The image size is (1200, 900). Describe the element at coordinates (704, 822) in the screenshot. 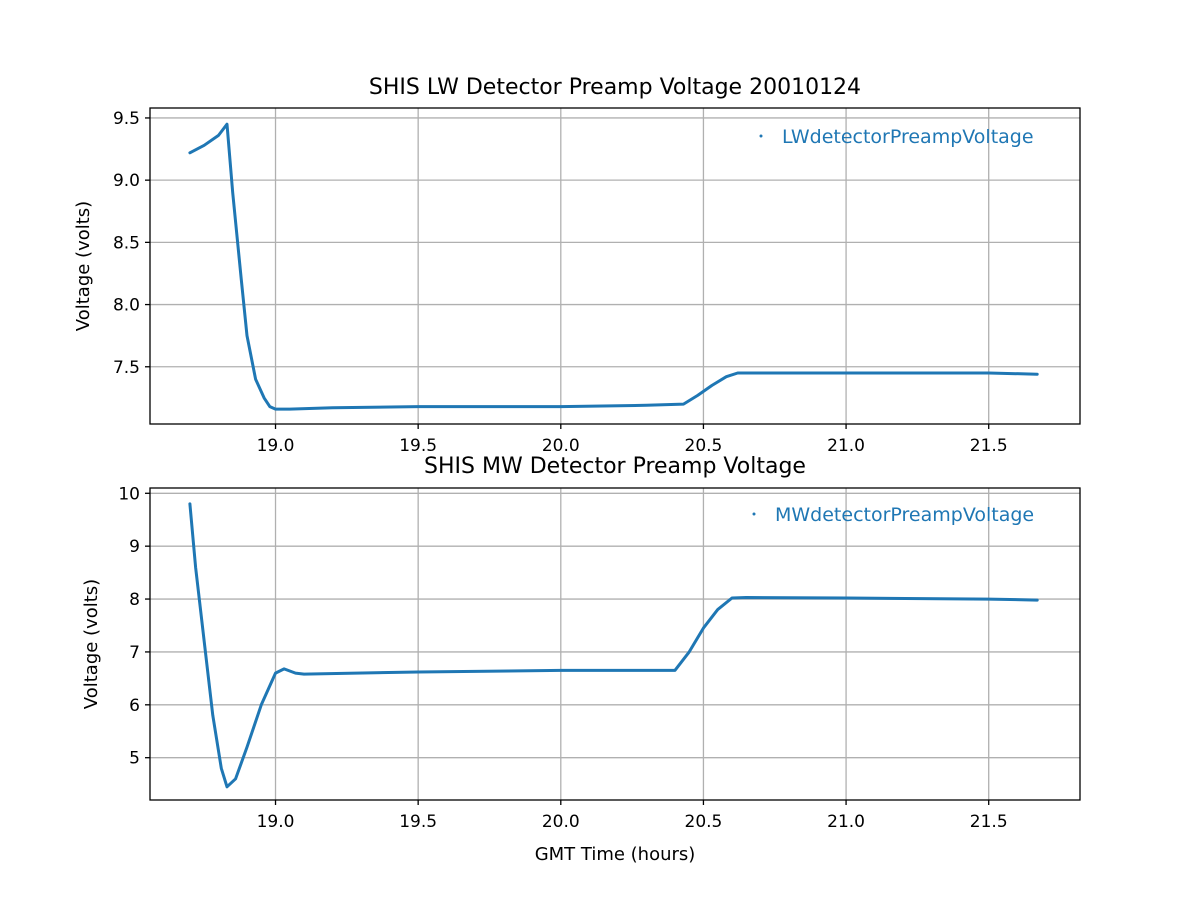

I see `mw-x-tick-label: 20.5` at that location.